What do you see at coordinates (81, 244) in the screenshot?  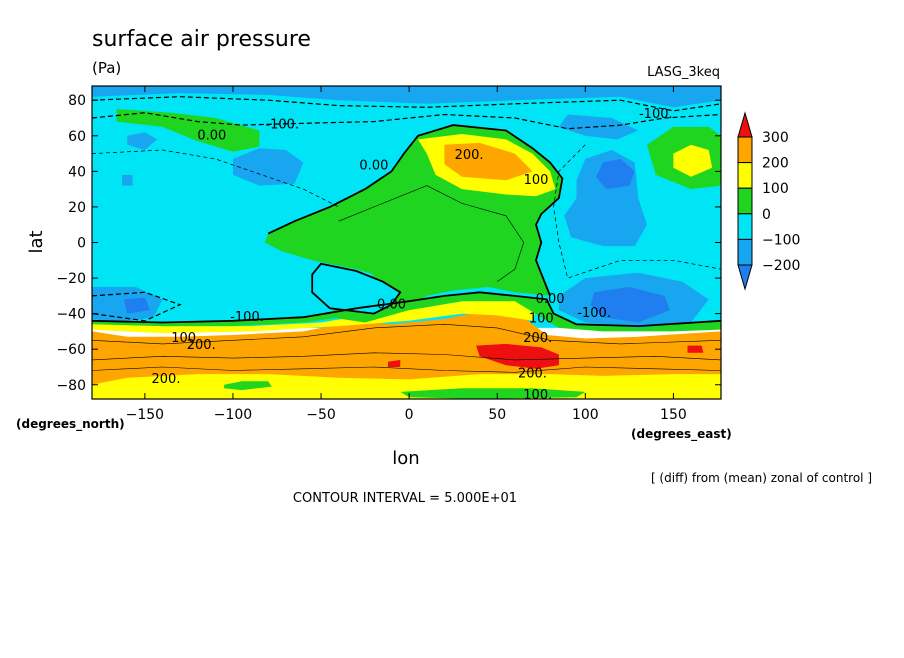 I see `y-tick-label: 0` at bounding box center [81, 244].